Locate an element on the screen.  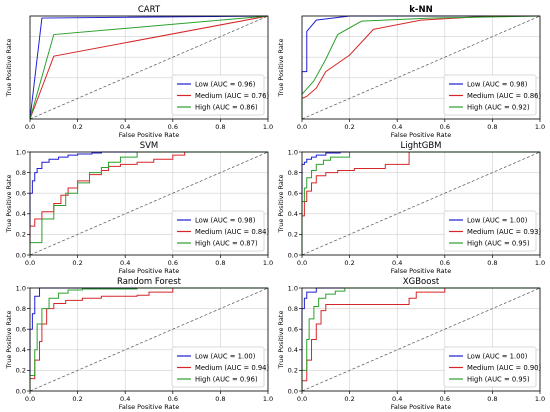
legend-label-high: High (AUC = 0.95) is located at coordinates (498, 379).